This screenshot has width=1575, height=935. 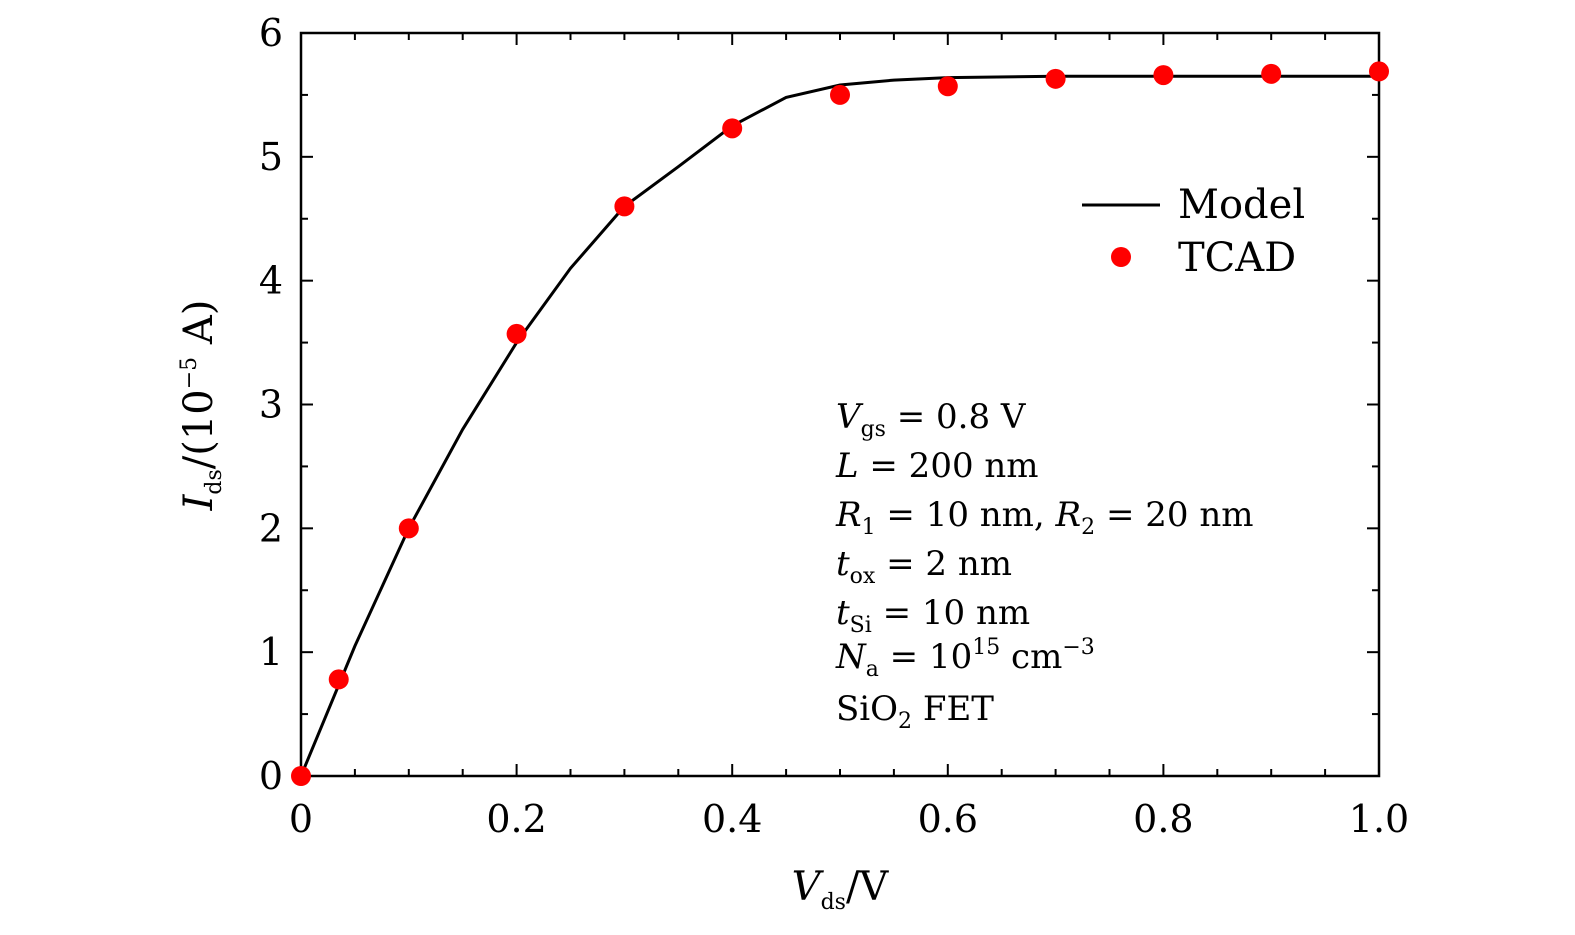 What do you see at coordinates (937, 466) in the screenshot?
I see `annotation-length: L = 200 nm` at bounding box center [937, 466].